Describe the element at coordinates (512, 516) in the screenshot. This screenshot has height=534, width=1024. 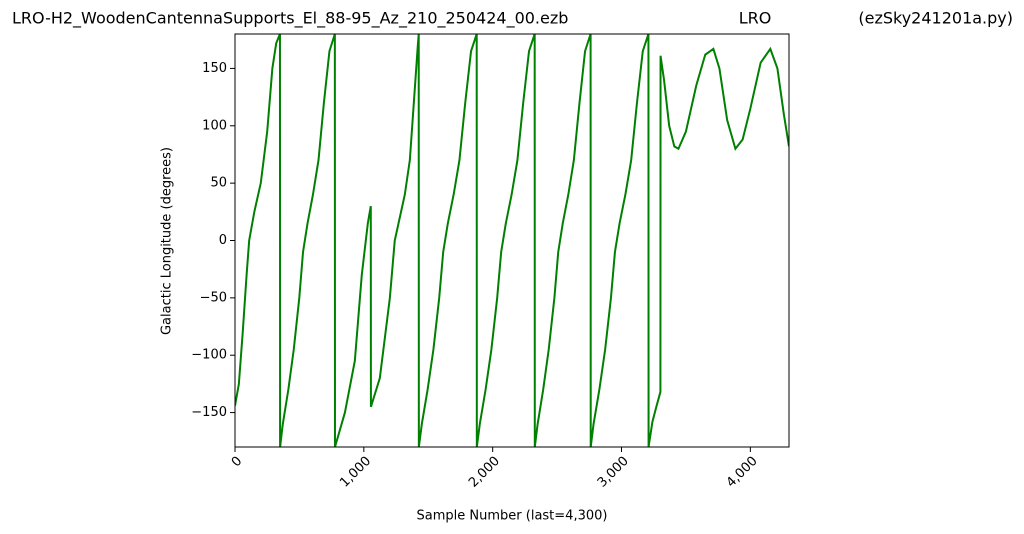
I see `x-axis-label: Sample Number (last=4,300)` at that location.